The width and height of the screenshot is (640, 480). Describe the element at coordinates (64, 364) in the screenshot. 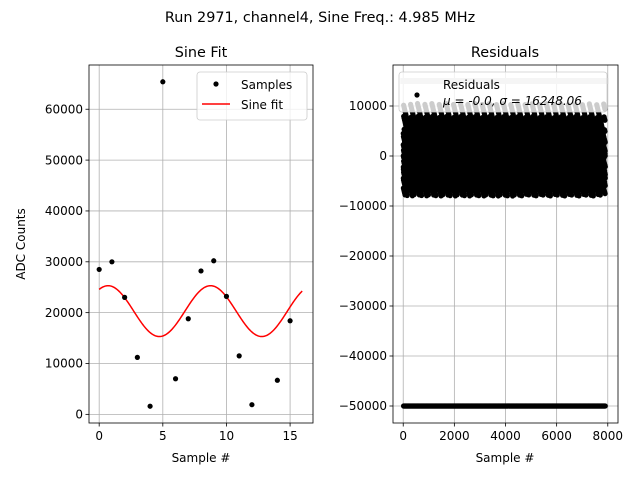

I see `sine-fit-ytick-label: 10000` at that location.